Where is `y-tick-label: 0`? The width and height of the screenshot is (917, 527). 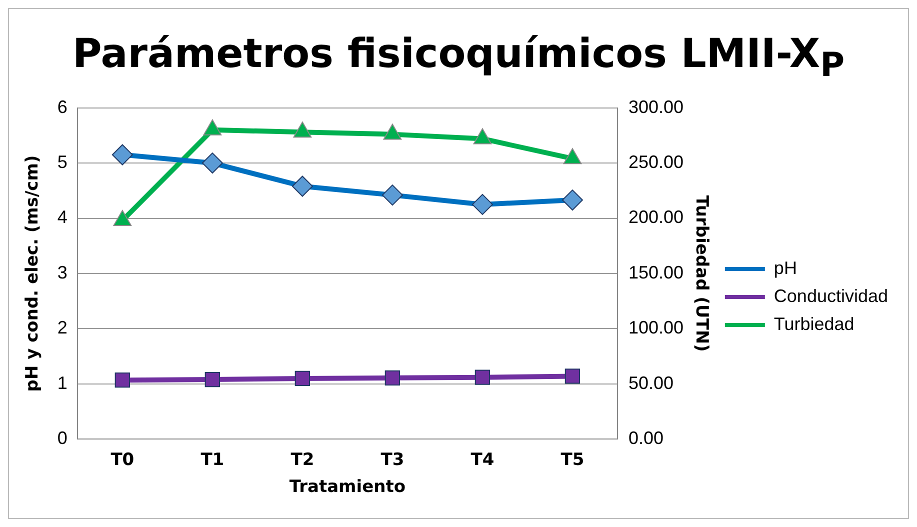 y-tick-label: 0 is located at coordinates (62, 438).